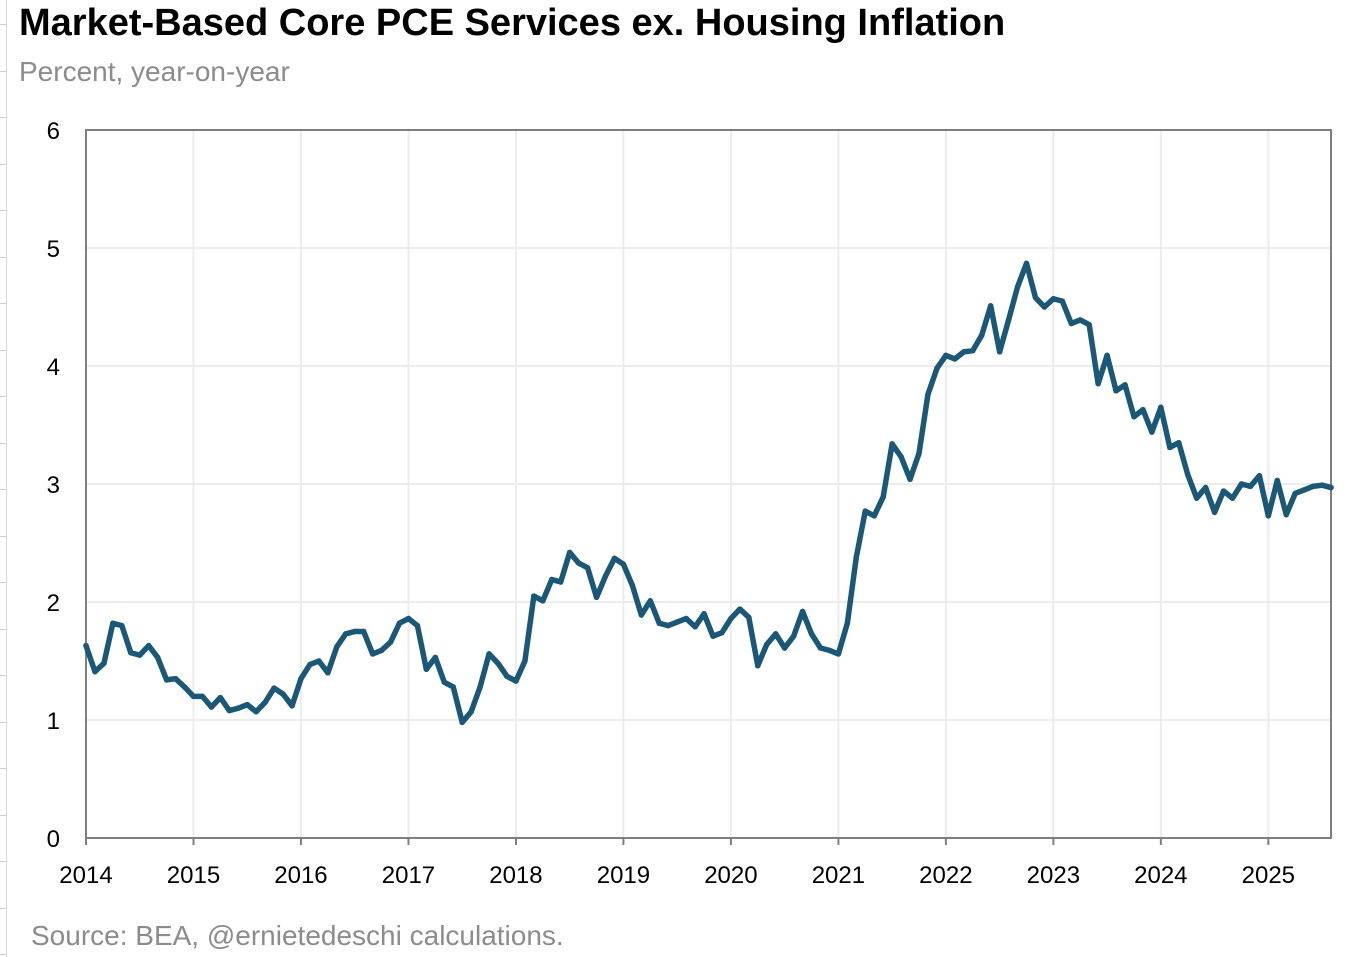 The height and width of the screenshot is (957, 1350). Describe the element at coordinates (838, 875) in the screenshot. I see `x-tick-label: 2021` at that location.